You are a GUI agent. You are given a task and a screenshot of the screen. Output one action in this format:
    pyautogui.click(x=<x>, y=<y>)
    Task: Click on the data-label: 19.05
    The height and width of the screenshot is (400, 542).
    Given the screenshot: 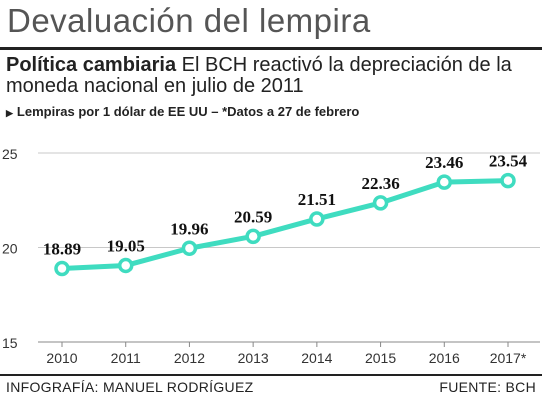 What is the action you would take?
    pyautogui.click(x=126, y=245)
    